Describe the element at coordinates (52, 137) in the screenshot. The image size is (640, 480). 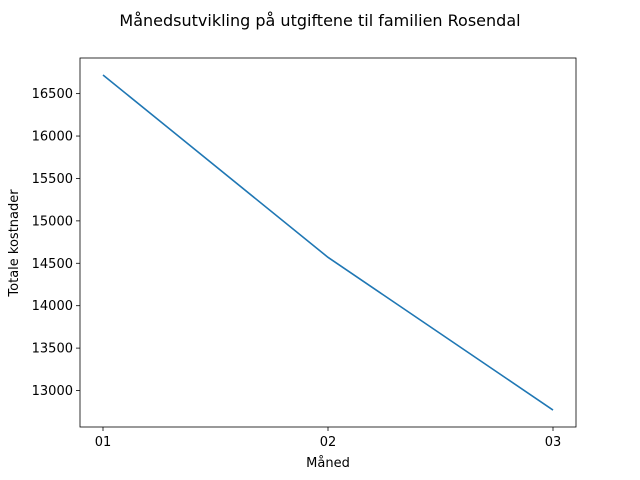
I see `y-tick-label: 16000` at that location.